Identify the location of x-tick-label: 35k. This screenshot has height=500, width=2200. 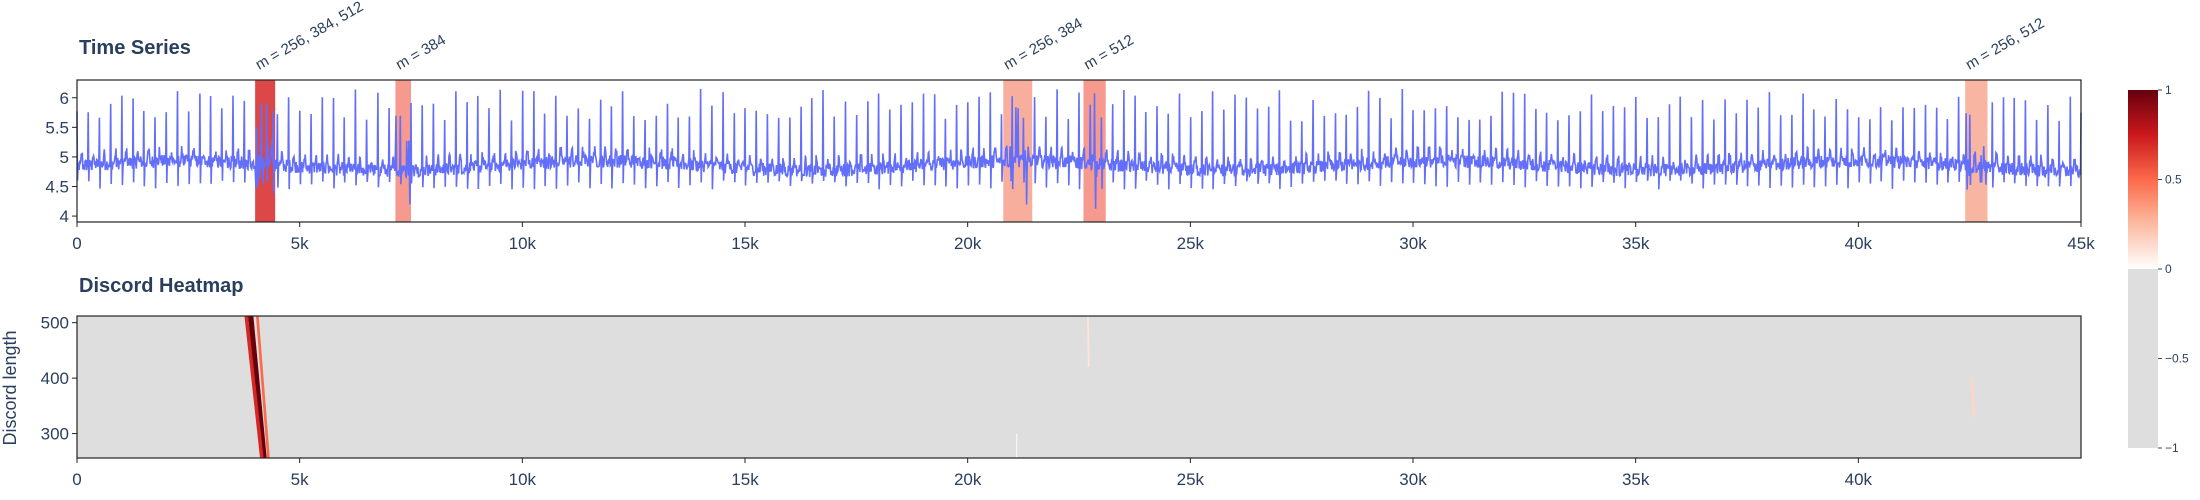
(1636, 243).